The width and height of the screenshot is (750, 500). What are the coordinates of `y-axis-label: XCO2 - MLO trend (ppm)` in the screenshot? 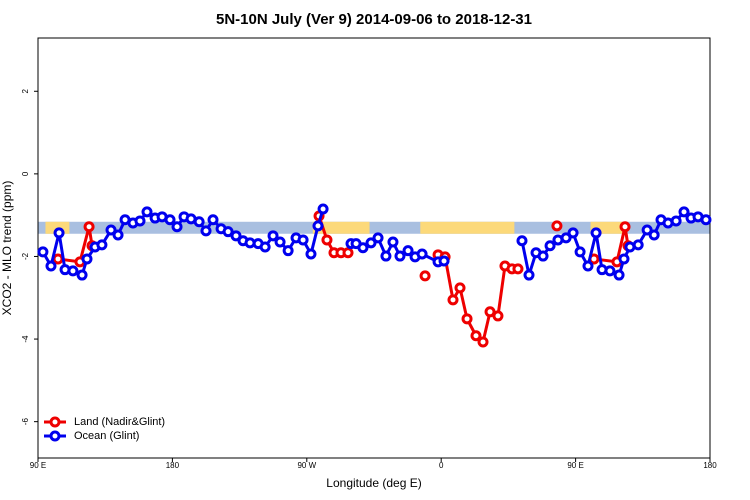 It's located at (7, 248).